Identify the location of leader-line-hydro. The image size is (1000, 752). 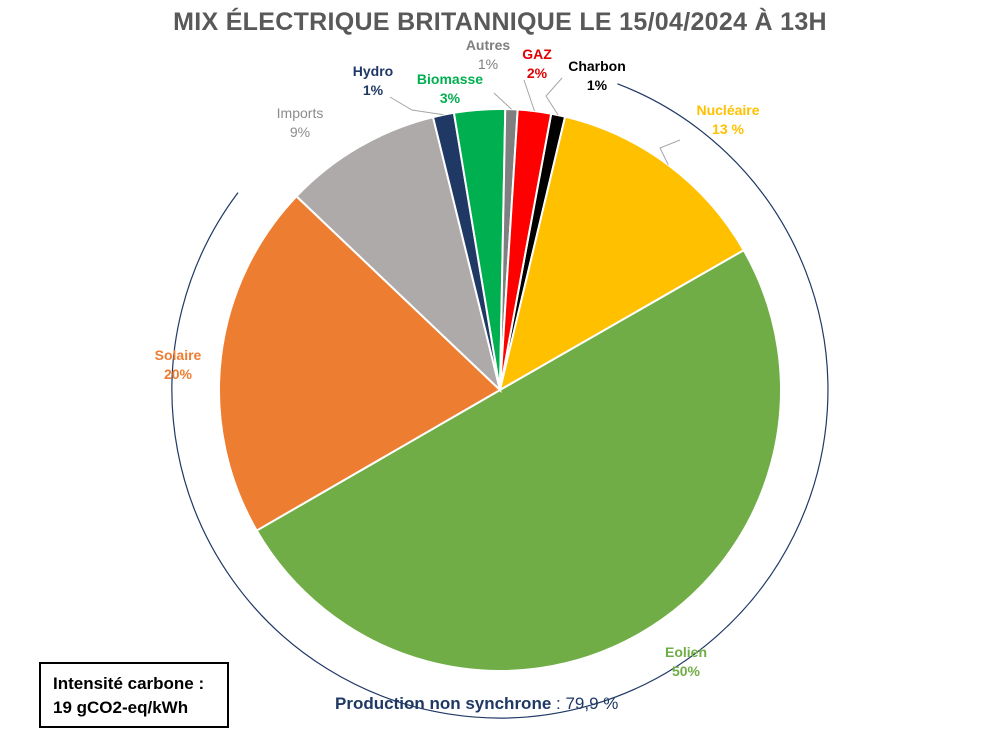
(416, 106).